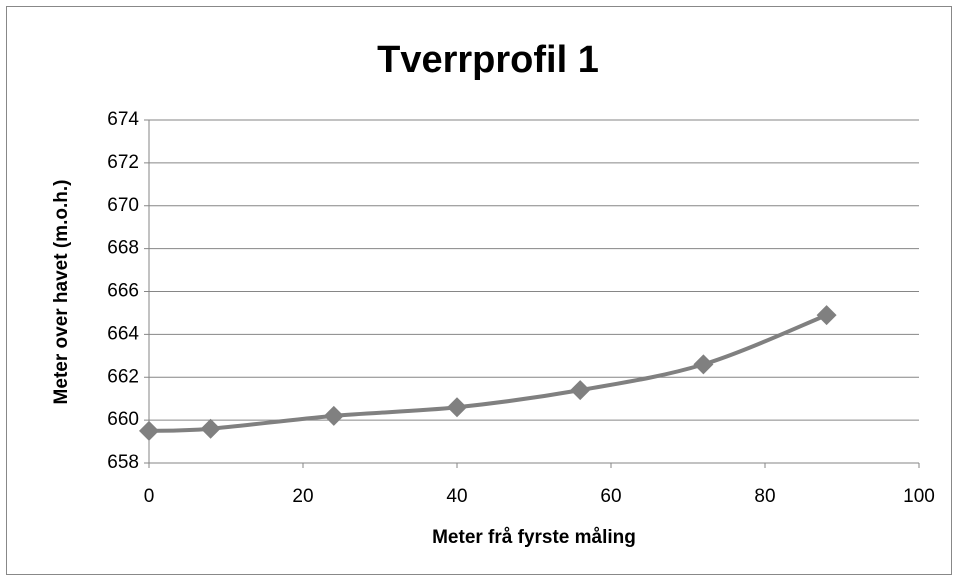  I want to click on x-axis-label: Meter frå fyrste måling, so click(534, 537).